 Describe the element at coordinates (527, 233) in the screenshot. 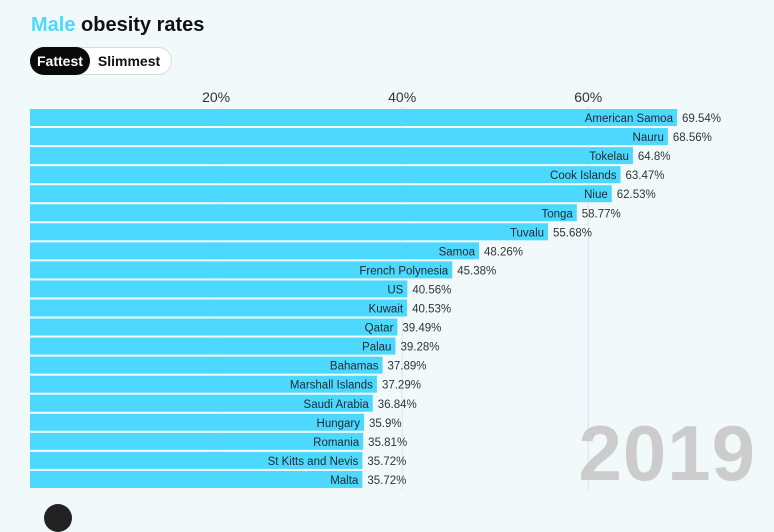

I see `bar-category-label: Tuvalu` at that location.